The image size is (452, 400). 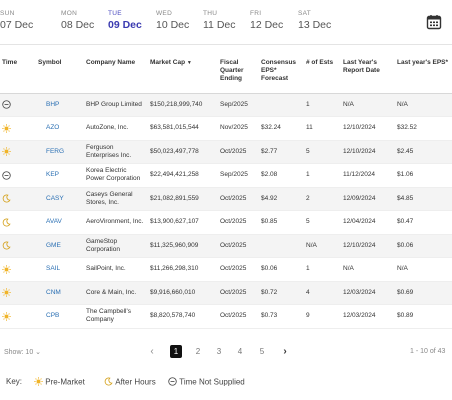 What do you see at coordinates (69, 13) in the screenshot?
I see `day-of-week: MON` at bounding box center [69, 13].